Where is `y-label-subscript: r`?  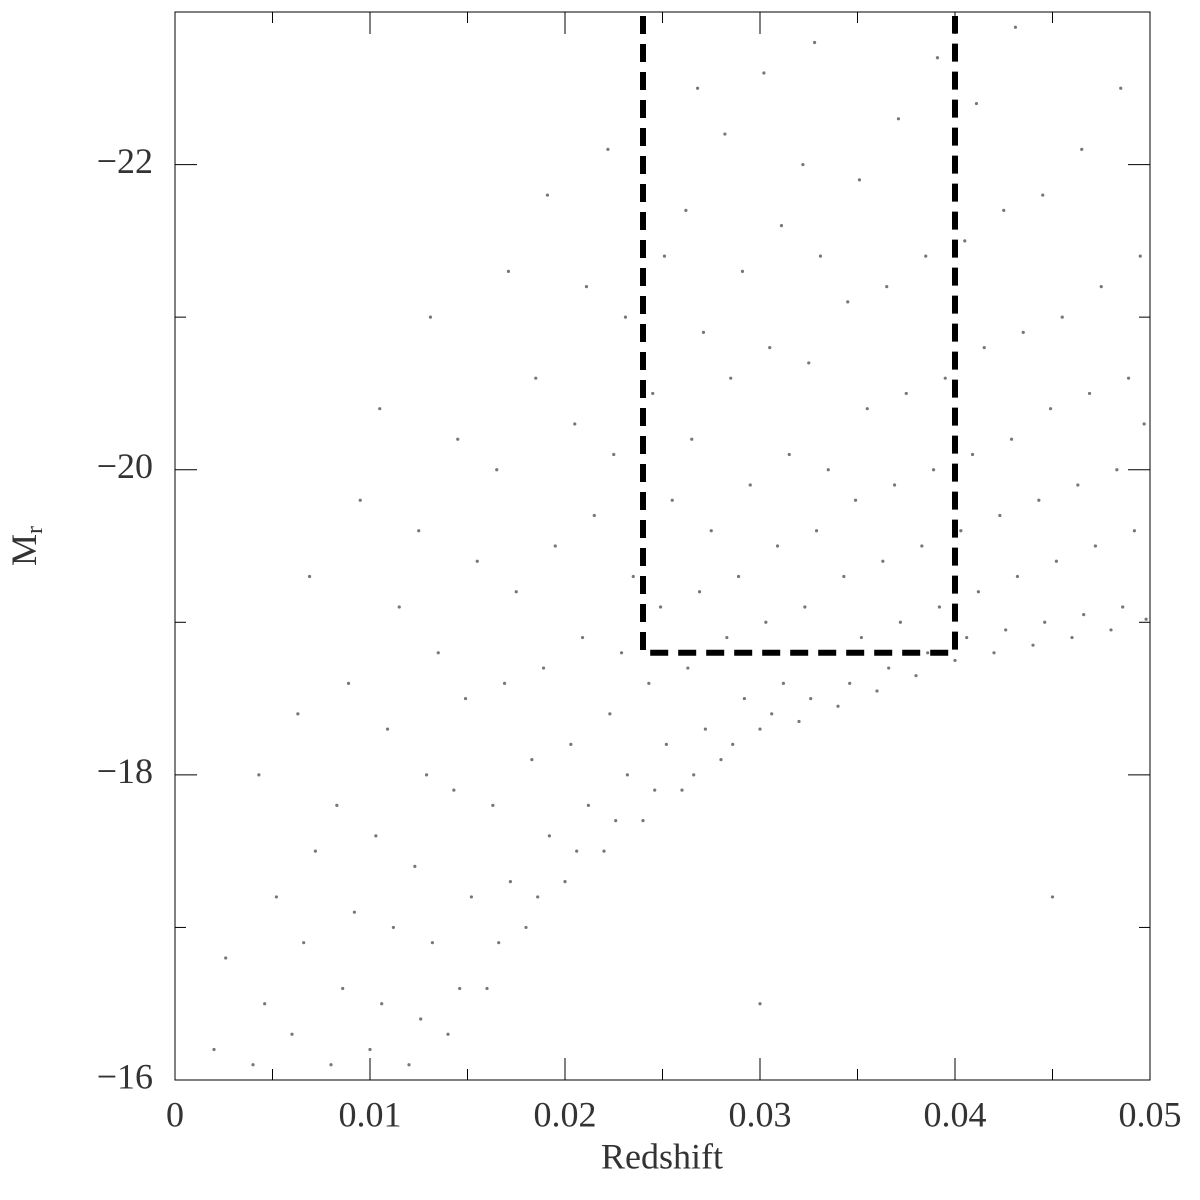
y-label-subscript: r is located at coordinates (35, 530).